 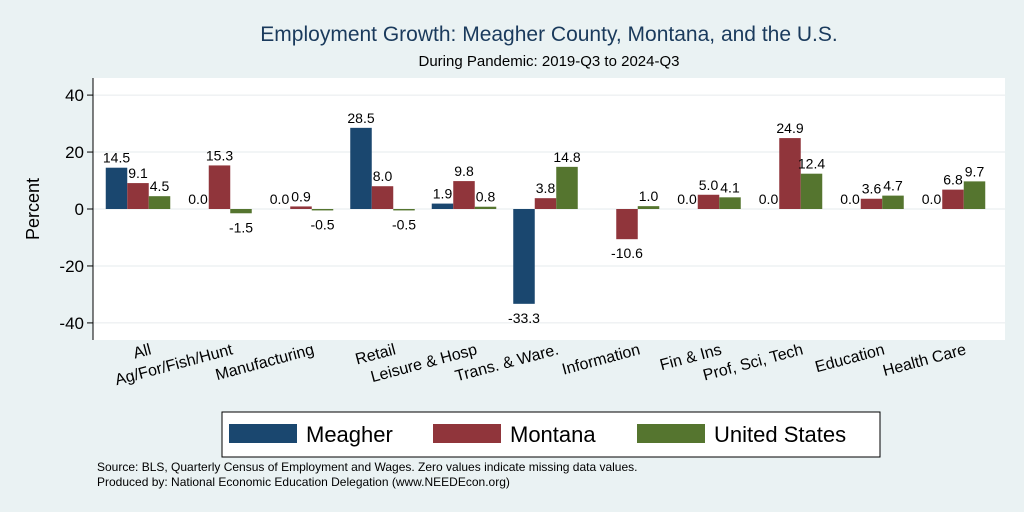 I want to click on data-label: 4.5, so click(x=160, y=186).